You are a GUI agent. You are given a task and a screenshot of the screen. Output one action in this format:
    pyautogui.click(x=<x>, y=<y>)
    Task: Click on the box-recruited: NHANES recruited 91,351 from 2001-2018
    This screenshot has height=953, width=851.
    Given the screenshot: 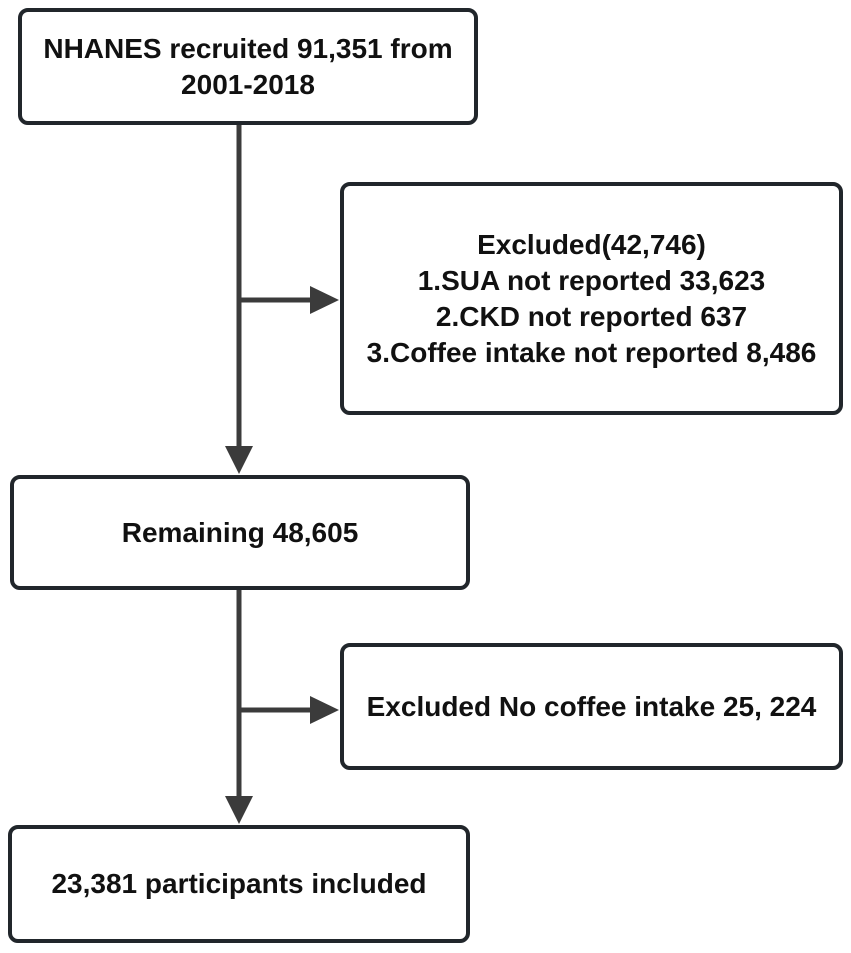 What is the action you would take?
    pyautogui.click(x=248, y=66)
    